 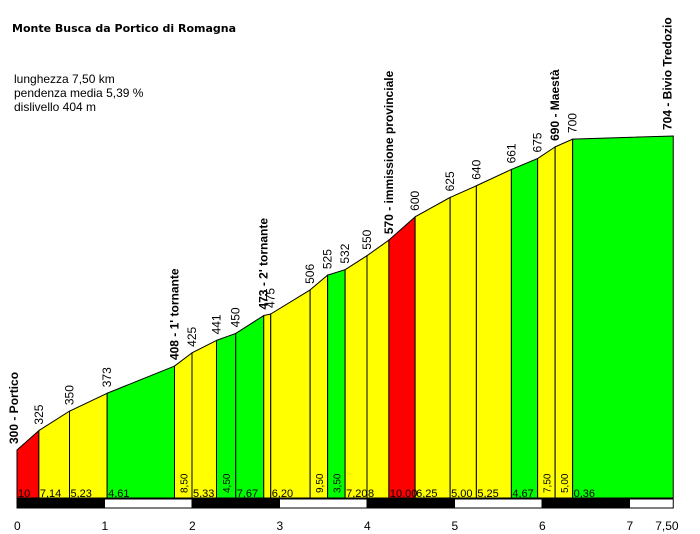 I want to click on elevation-label: 373, so click(x=107, y=377).